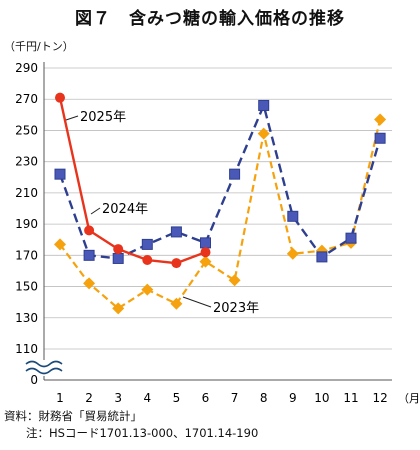  What do you see at coordinates (409, 398) in the screenshot?
I see `x-axis-unit-label: （月）` at bounding box center [409, 398].